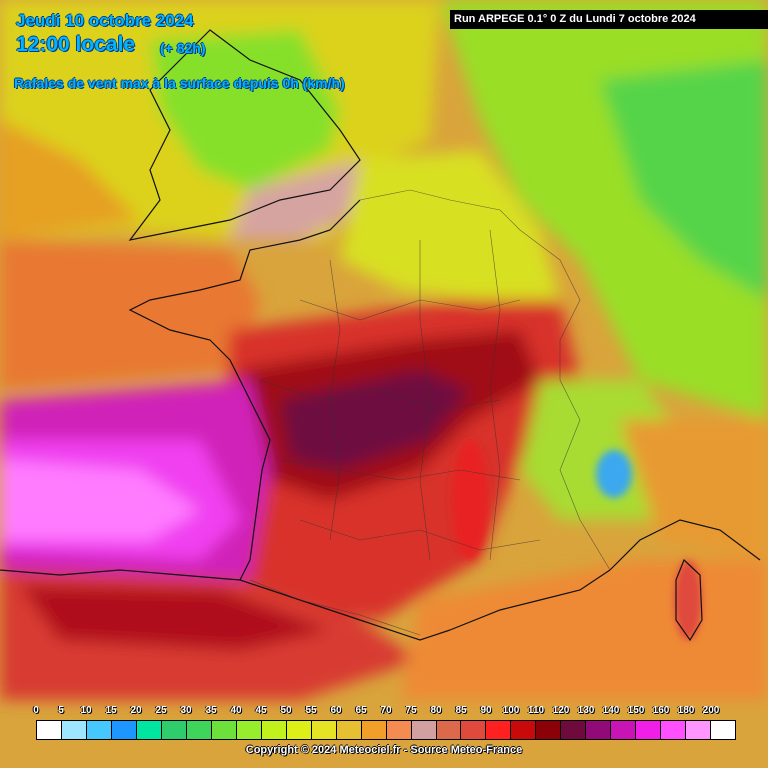 This screenshot has width=768, height=768. I want to click on legend-tick-label: 60, so click(336, 710).